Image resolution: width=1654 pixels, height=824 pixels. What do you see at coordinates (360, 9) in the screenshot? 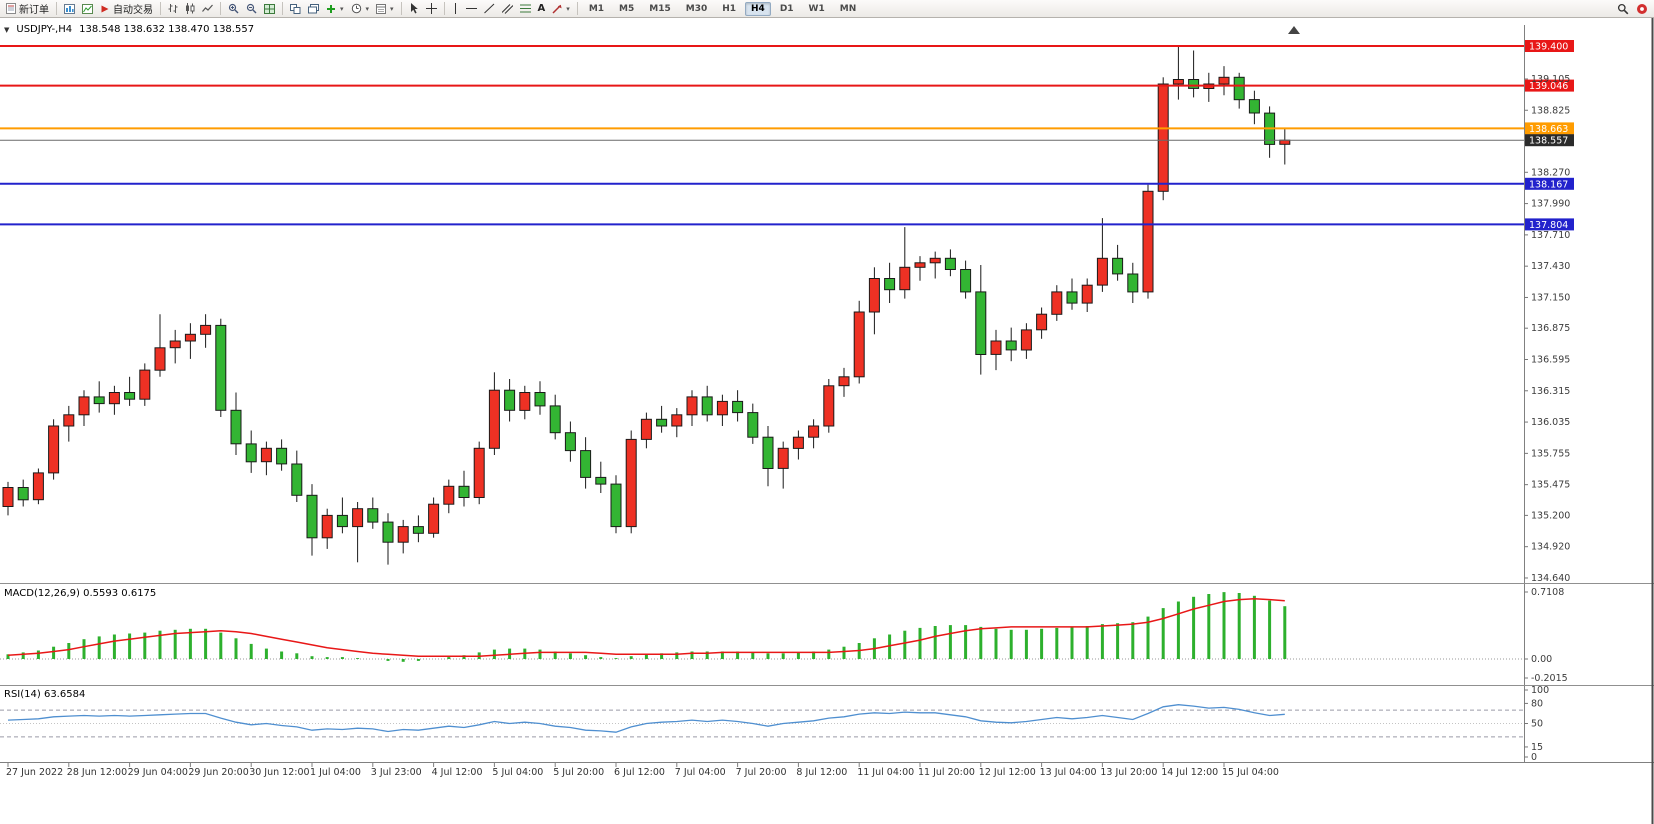
I see `periods-button: ▾` at bounding box center [360, 9].